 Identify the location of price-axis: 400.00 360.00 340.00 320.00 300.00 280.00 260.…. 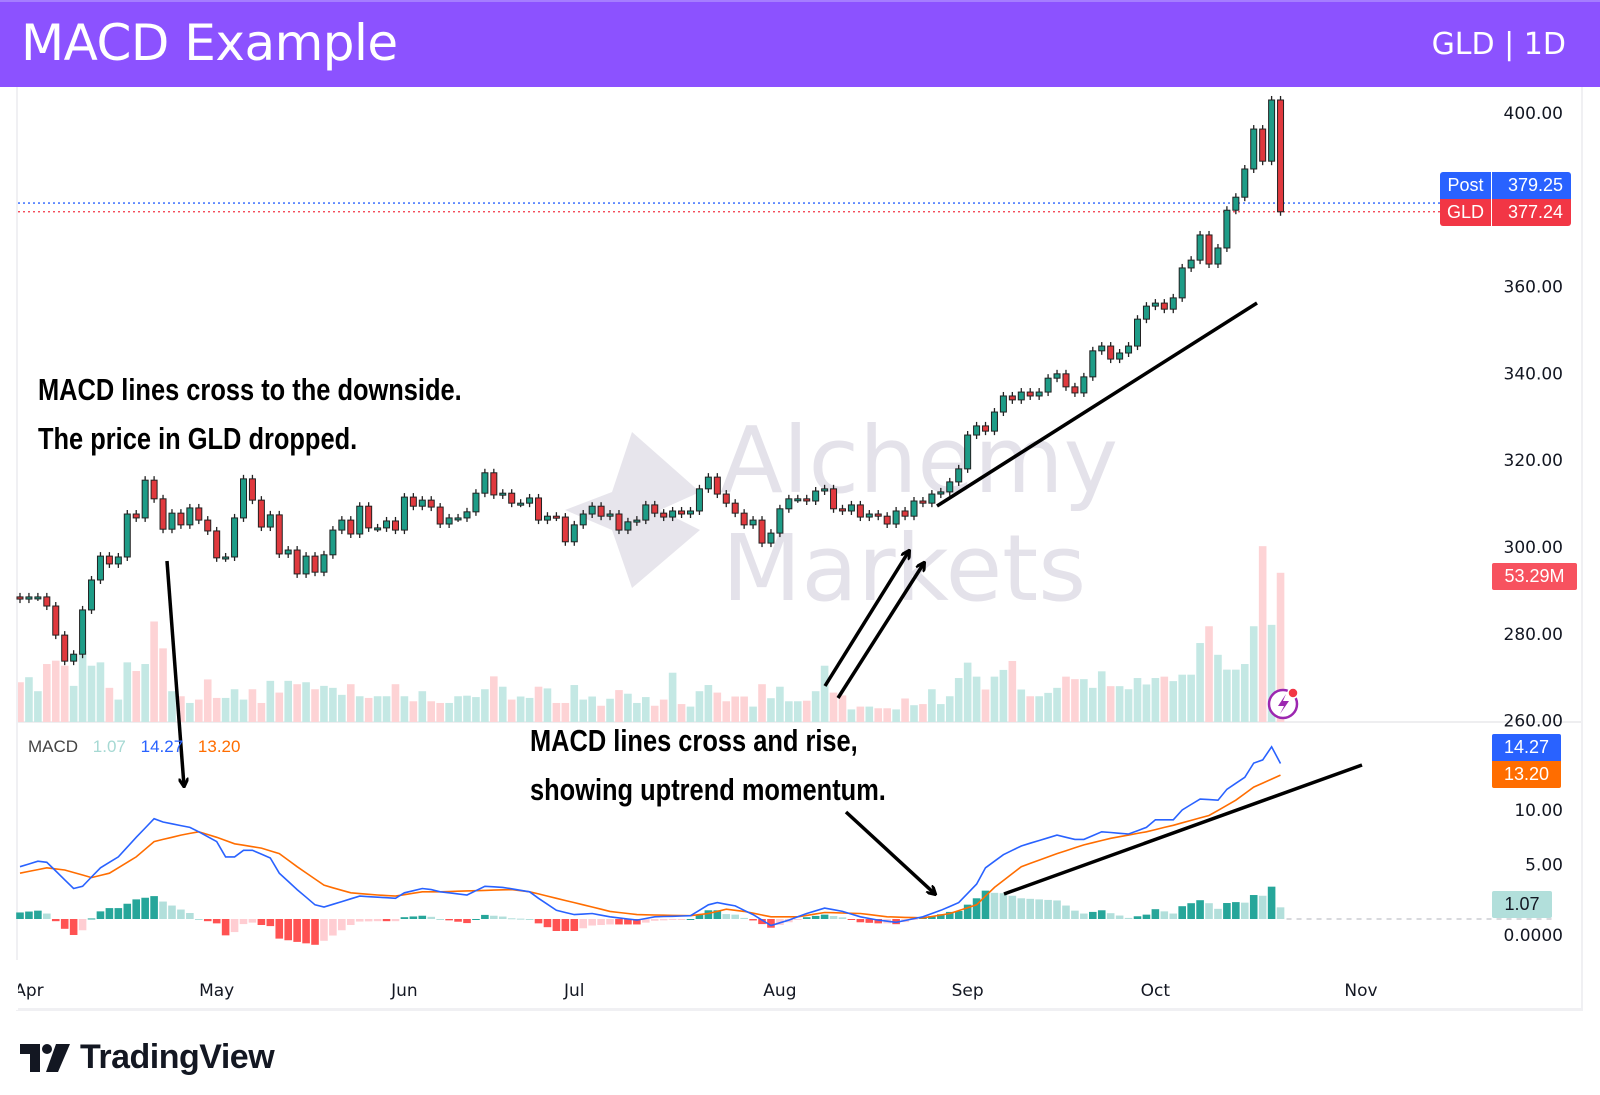
(1533, 418).